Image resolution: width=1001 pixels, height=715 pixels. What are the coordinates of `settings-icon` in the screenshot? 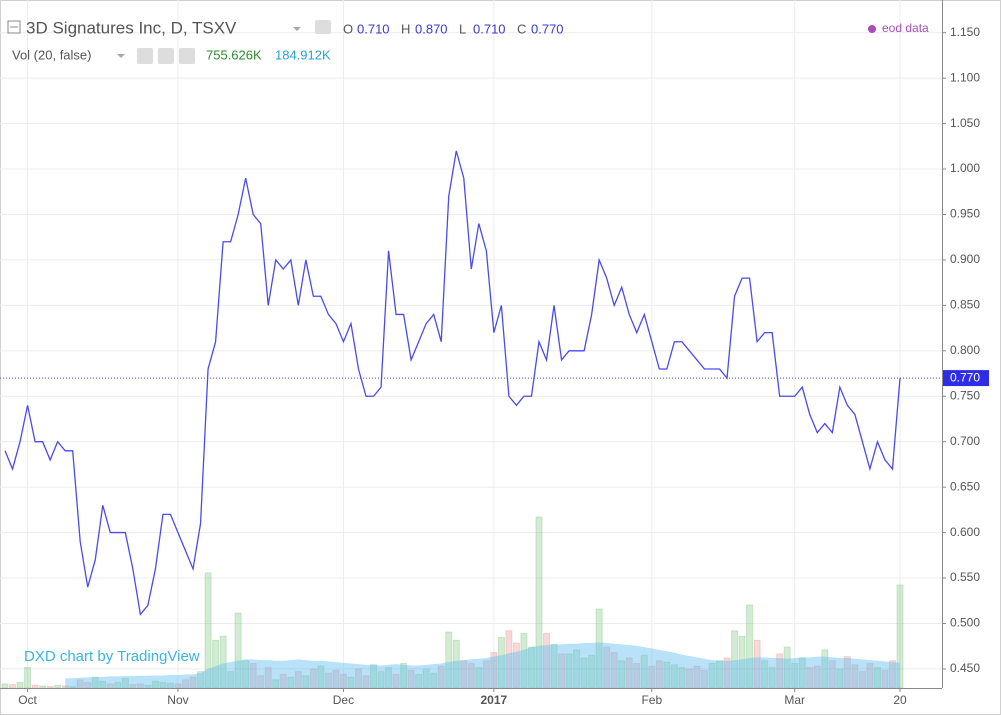 It's located at (166, 56).